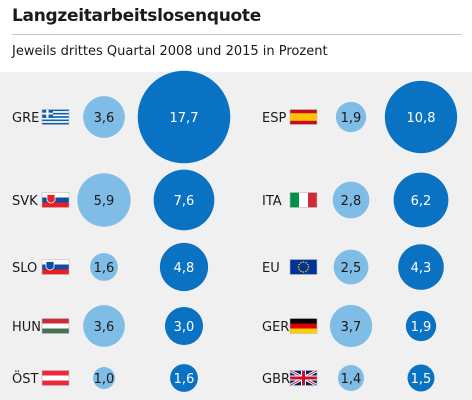  Describe the element at coordinates (26, 327) in the screenshot. I see `country-code: HUN` at that location.